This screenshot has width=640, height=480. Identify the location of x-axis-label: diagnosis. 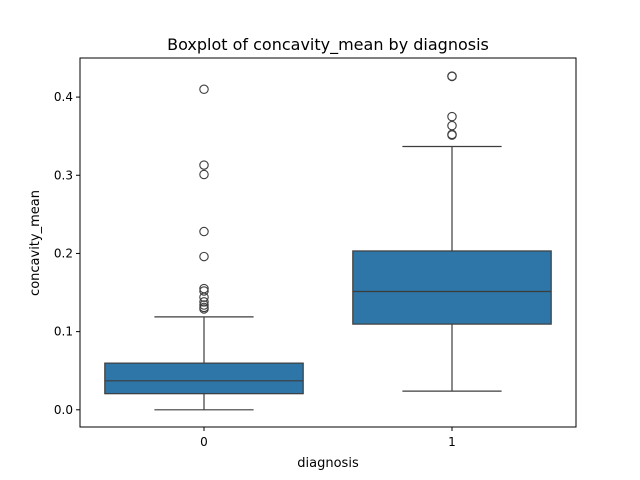
(328, 463).